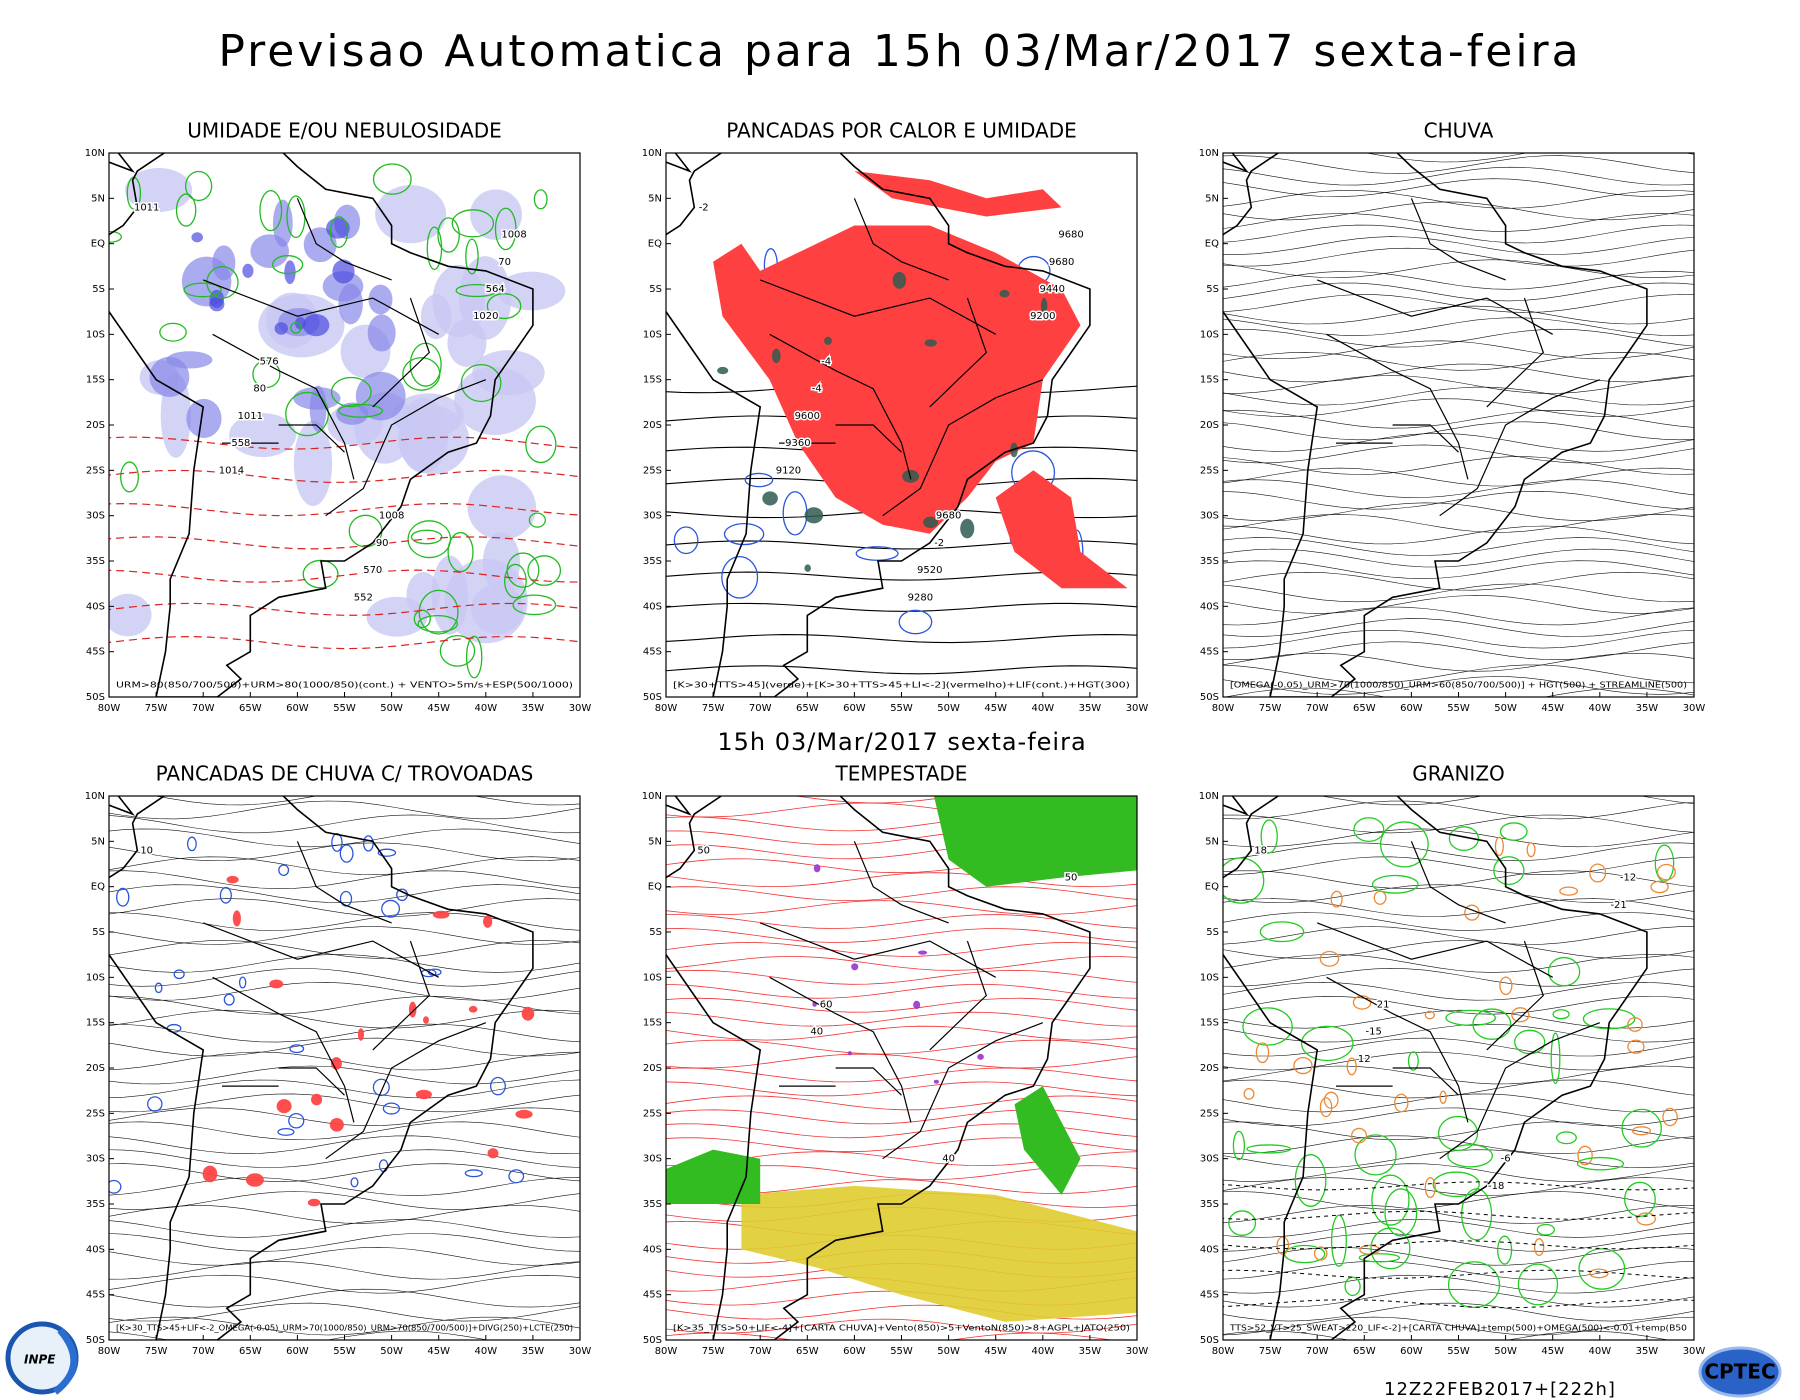 This screenshot has width=1800, height=1400. What do you see at coordinates (1051, 289) in the screenshot?
I see `contour-label: 9440` at bounding box center [1051, 289].